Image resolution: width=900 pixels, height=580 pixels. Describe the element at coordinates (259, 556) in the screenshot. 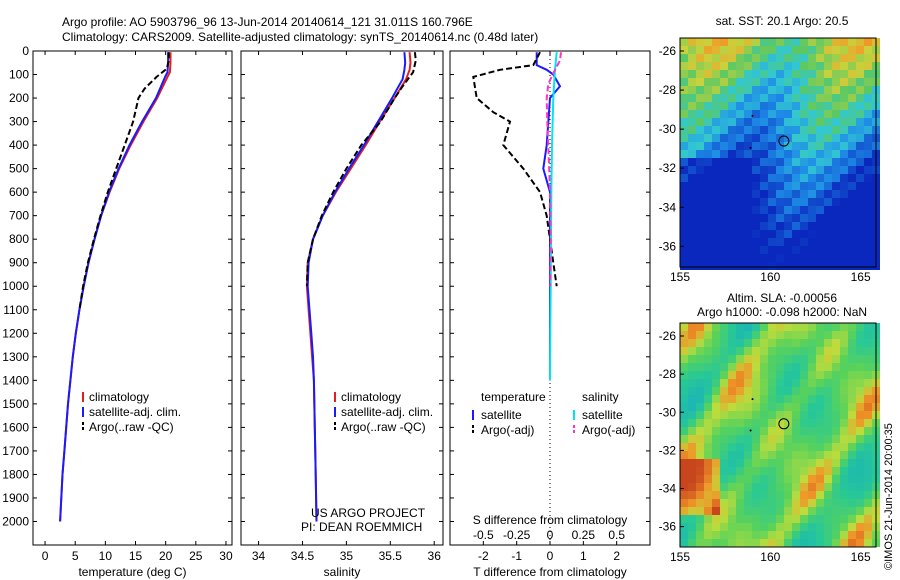

I see `x-tick-label: 34` at that location.